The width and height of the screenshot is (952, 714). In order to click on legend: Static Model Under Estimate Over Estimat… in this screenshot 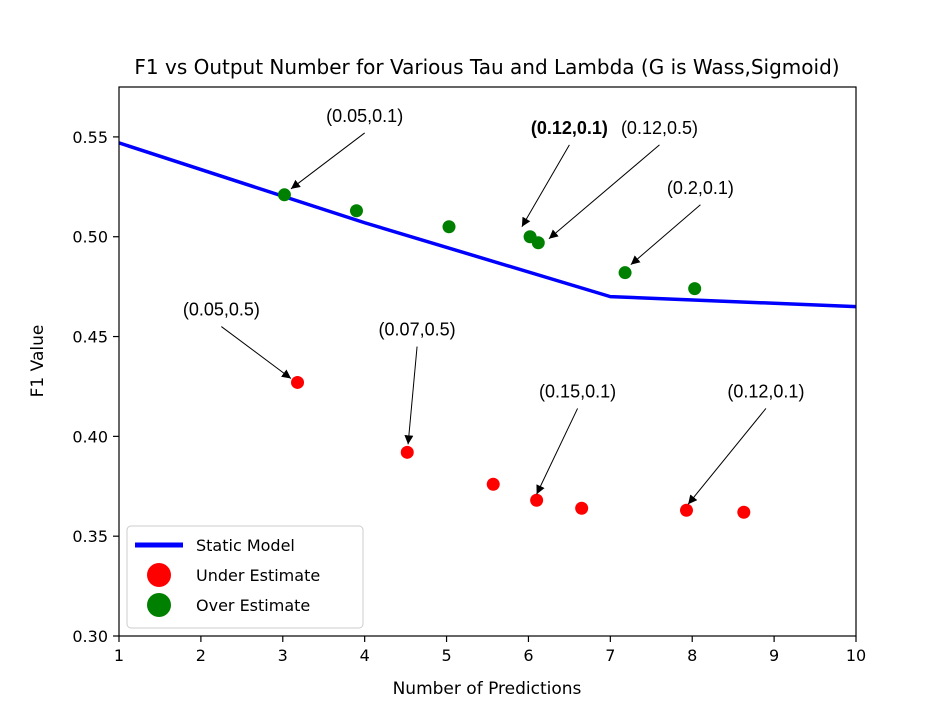, I will do `click(245, 577)`.